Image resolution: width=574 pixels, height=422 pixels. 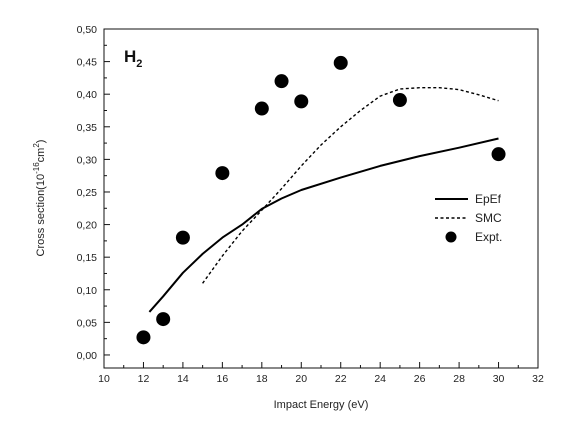 I want to click on legend-label-smc: SMC, so click(x=488, y=218).